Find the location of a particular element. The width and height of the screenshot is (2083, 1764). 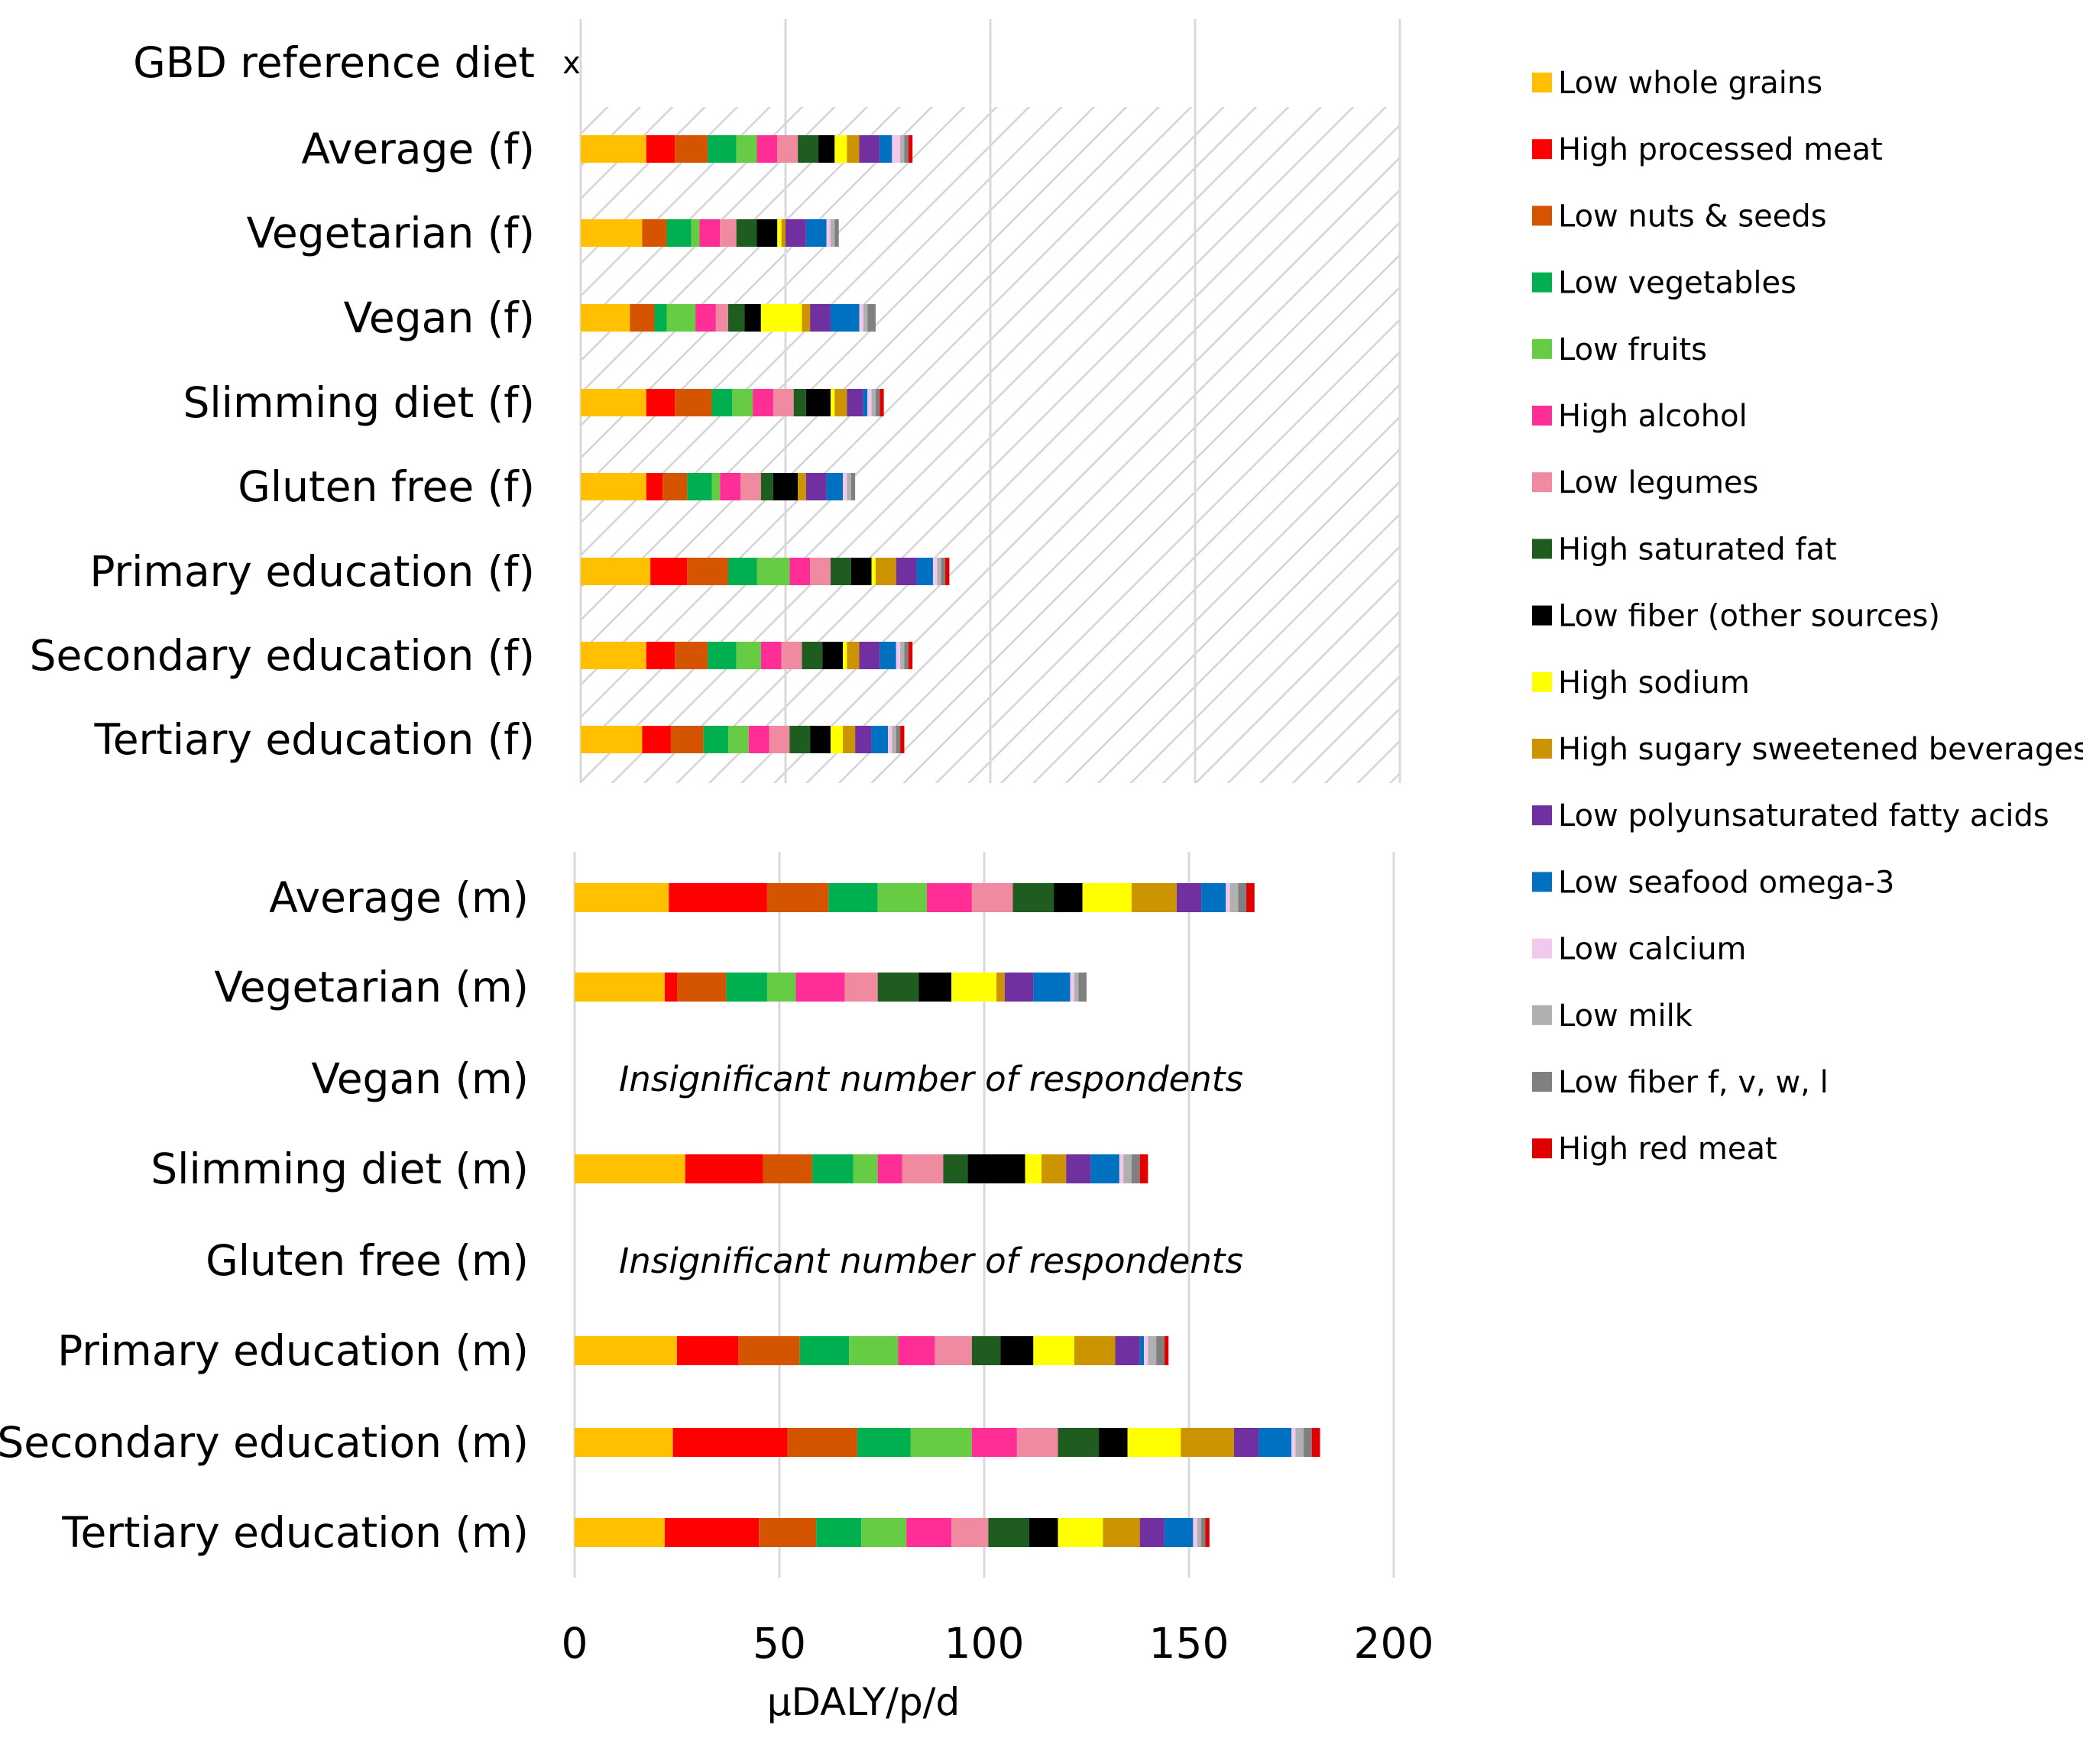

bar-segment-low-milk-primary-education-m is located at coordinates (1152, 1350).